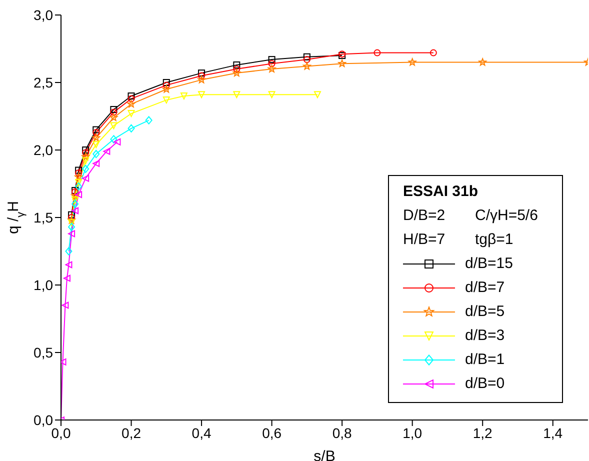 This screenshot has height=461, width=589. Describe the element at coordinates (272, 432) in the screenshot. I see `x-tick-label: 0,6` at that location.